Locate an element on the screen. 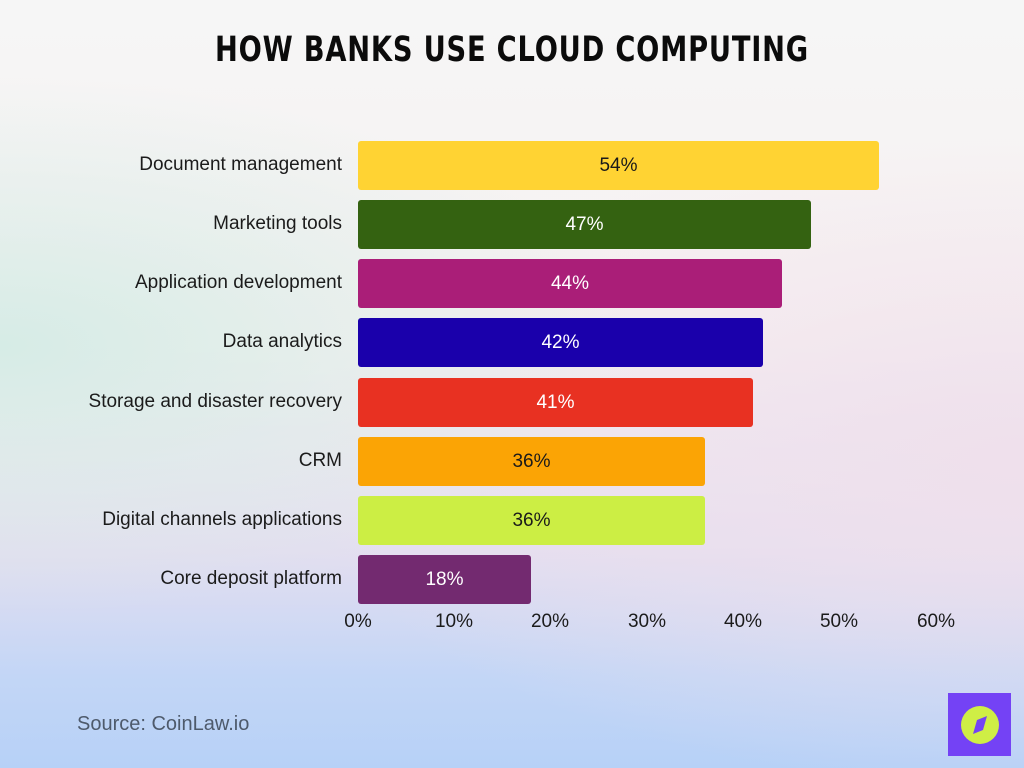 This screenshot has width=1024, height=768. bar-digital-channels-applications: 36% is located at coordinates (531, 520).